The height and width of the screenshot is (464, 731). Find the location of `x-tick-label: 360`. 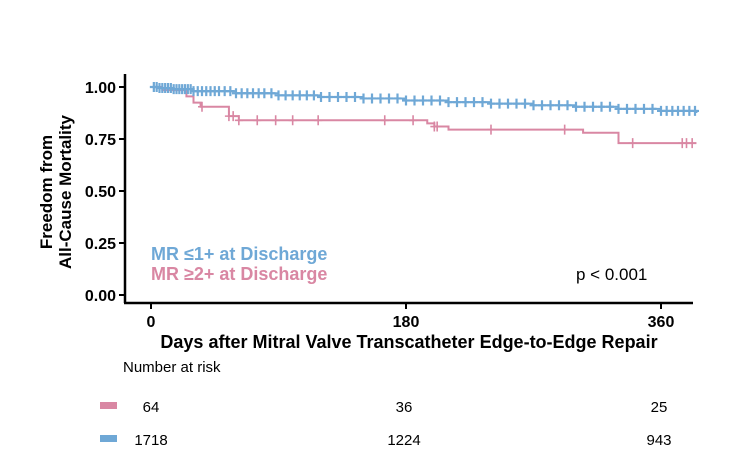

x-tick-label: 360 is located at coordinates (661, 322).